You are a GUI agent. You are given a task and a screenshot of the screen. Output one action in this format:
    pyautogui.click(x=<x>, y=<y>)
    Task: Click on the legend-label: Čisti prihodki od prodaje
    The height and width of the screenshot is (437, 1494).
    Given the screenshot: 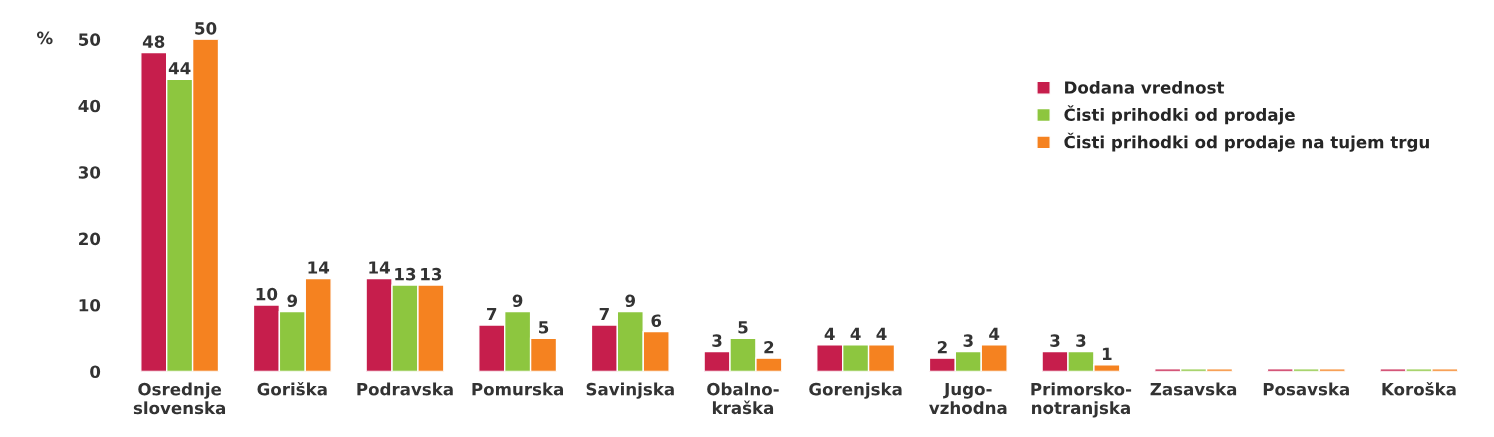 What is the action you would take?
    pyautogui.click(x=1179, y=115)
    